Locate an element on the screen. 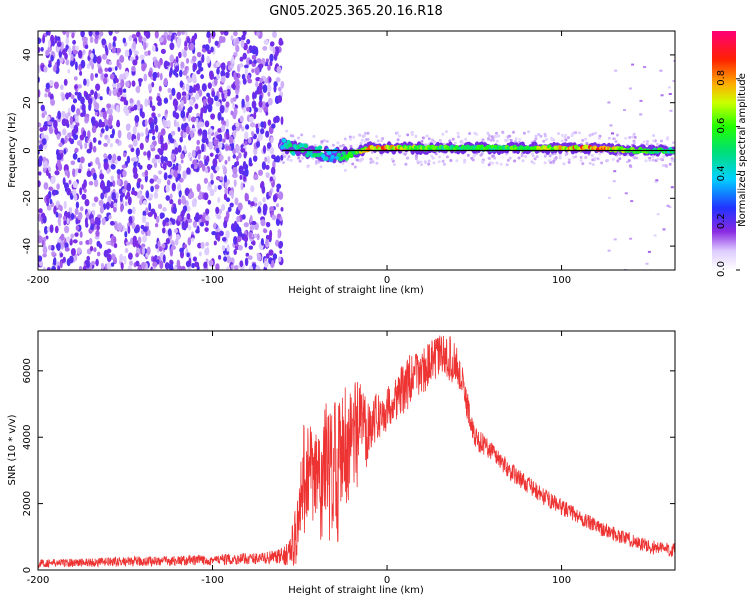 Image resolution: width=750 pixels, height=600 pixels. x-tick-label: -200 is located at coordinates (38, 580).